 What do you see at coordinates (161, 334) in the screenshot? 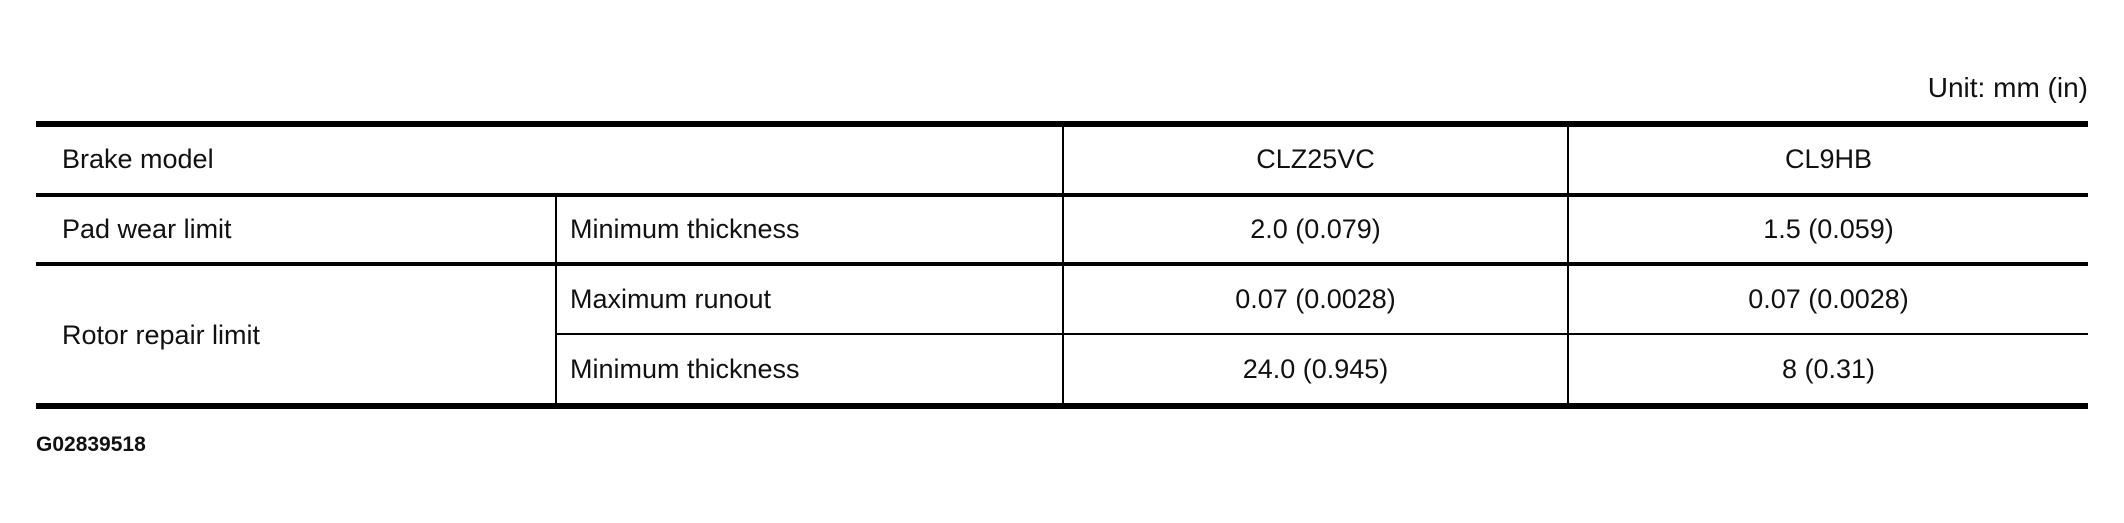
I see `row-group-rotor-repair: Rotor repair limit` at bounding box center [161, 334].